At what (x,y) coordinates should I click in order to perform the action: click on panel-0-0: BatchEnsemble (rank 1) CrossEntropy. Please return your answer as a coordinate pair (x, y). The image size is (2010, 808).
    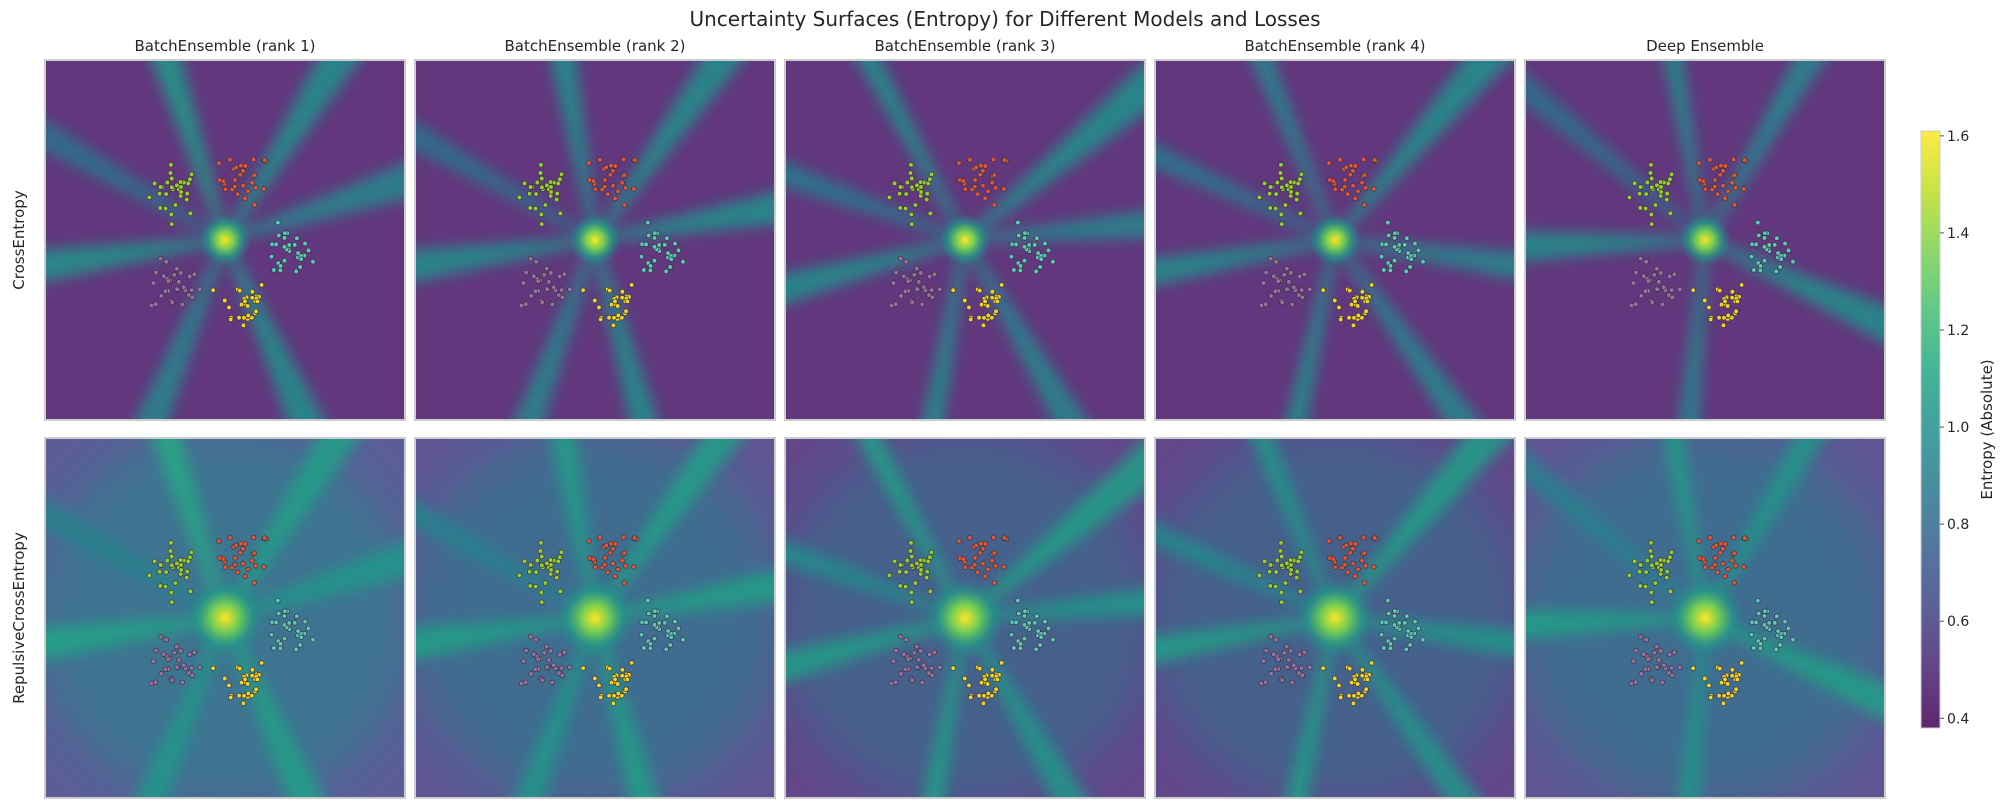
    Looking at the image, I should click on (208, 229).